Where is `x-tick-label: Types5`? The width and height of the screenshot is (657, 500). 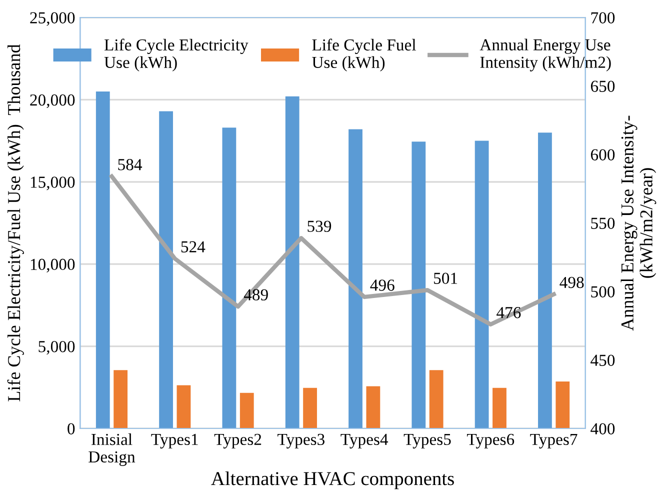
x-tick-label: Types5 is located at coordinates (427, 441).